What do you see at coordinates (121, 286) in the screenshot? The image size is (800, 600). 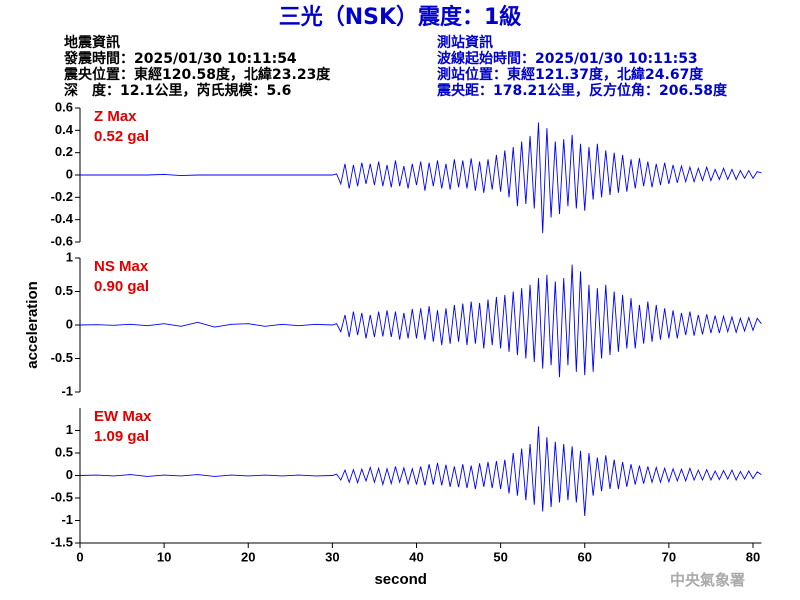 I see `max-label: 0.90 gal` at bounding box center [121, 286].